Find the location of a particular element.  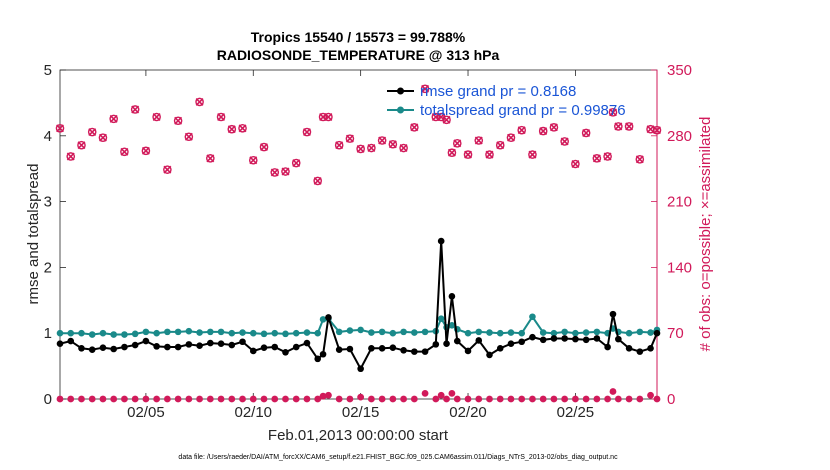

chart-subtitle: RADIOSONDE_TEMPERATURE @ 313 hPa is located at coordinates (358, 55).